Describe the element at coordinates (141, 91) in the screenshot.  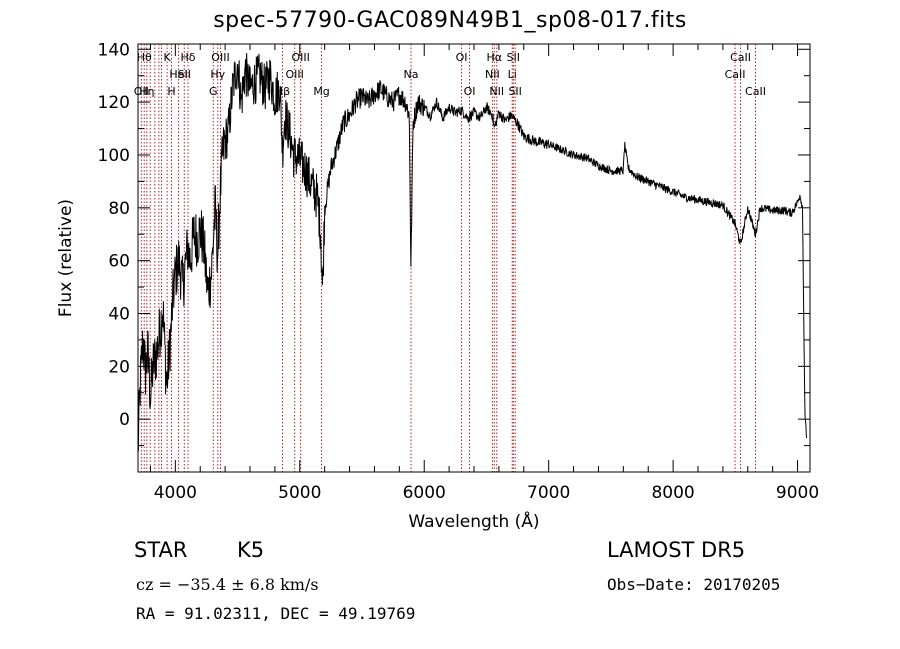
I see `line-label: OII` at that location.